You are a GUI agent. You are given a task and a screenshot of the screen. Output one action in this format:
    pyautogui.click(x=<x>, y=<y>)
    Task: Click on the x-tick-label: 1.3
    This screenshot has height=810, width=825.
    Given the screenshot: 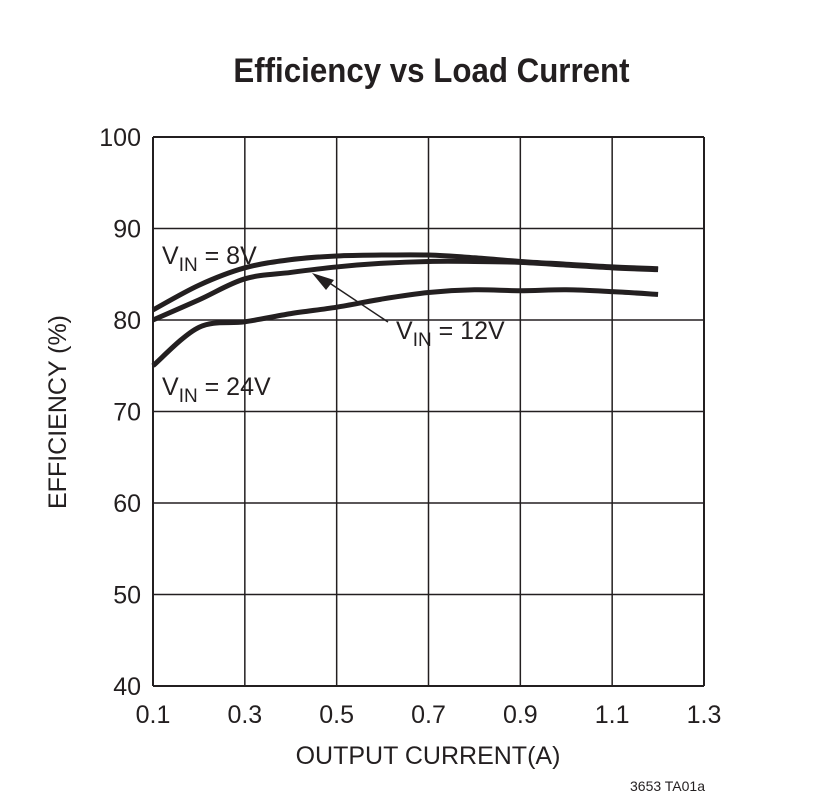 What is the action you would take?
    pyautogui.click(x=704, y=715)
    